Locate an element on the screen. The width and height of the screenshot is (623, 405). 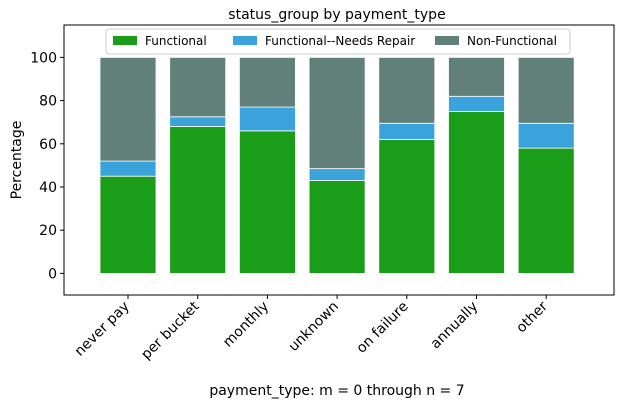
y-axis-ticks: 0 20 40 60 80 100 is located at coordinates (47, 166).